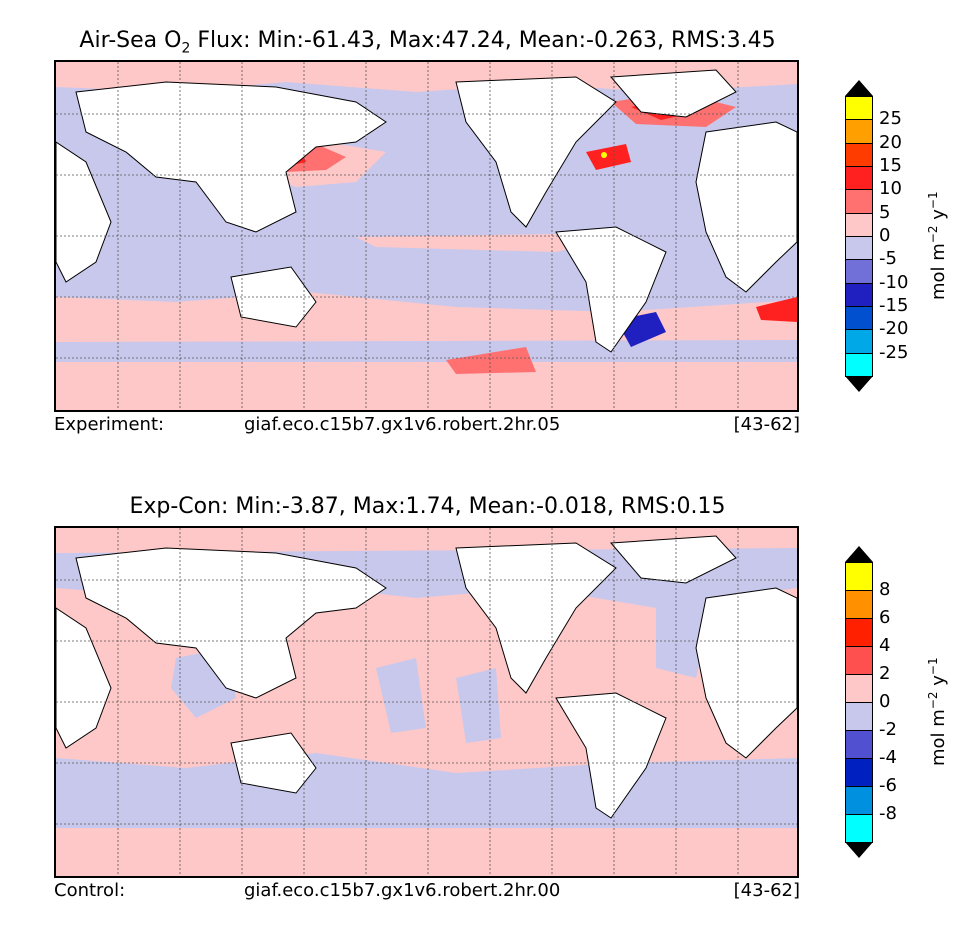 This screenshot has height=932, width=980. I want to click on panel2-colorbar-tick: 4, so click(885, 645).